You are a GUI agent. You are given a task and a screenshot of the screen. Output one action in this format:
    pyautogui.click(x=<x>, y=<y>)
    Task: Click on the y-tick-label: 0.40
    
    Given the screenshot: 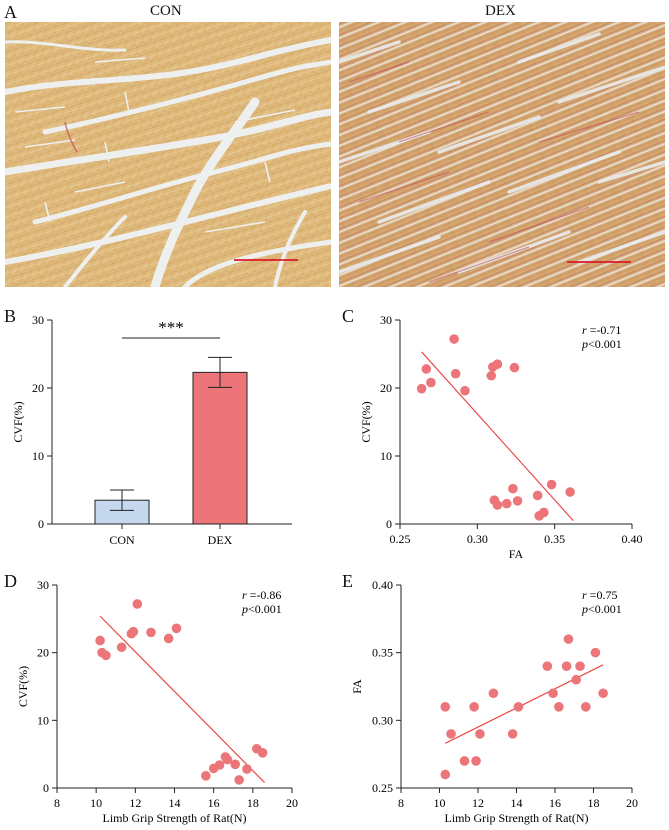 What is the action you would take?
    pyautogui.click(x=382, y=585)
    